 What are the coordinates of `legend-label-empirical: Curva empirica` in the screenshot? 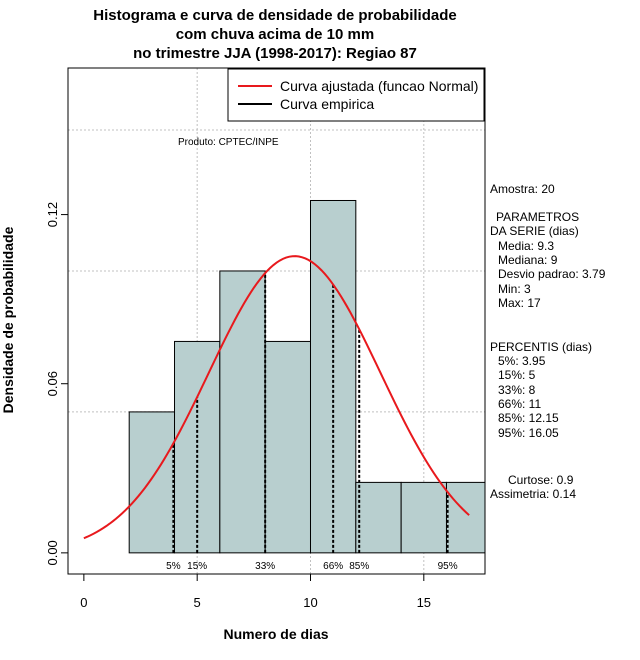 It's located at (327, 104).